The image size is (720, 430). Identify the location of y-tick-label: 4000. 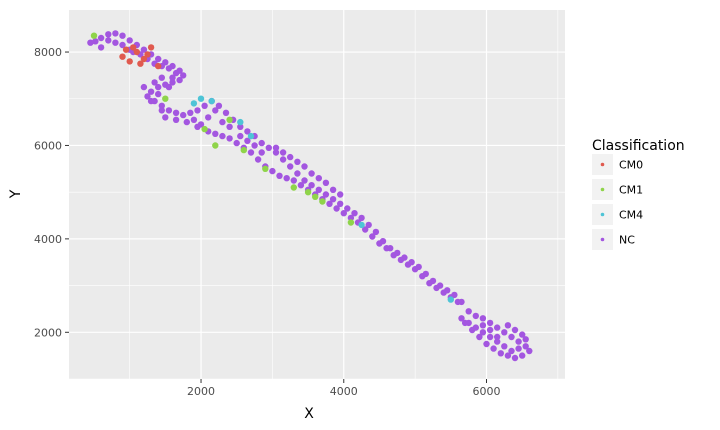
(48, 239).